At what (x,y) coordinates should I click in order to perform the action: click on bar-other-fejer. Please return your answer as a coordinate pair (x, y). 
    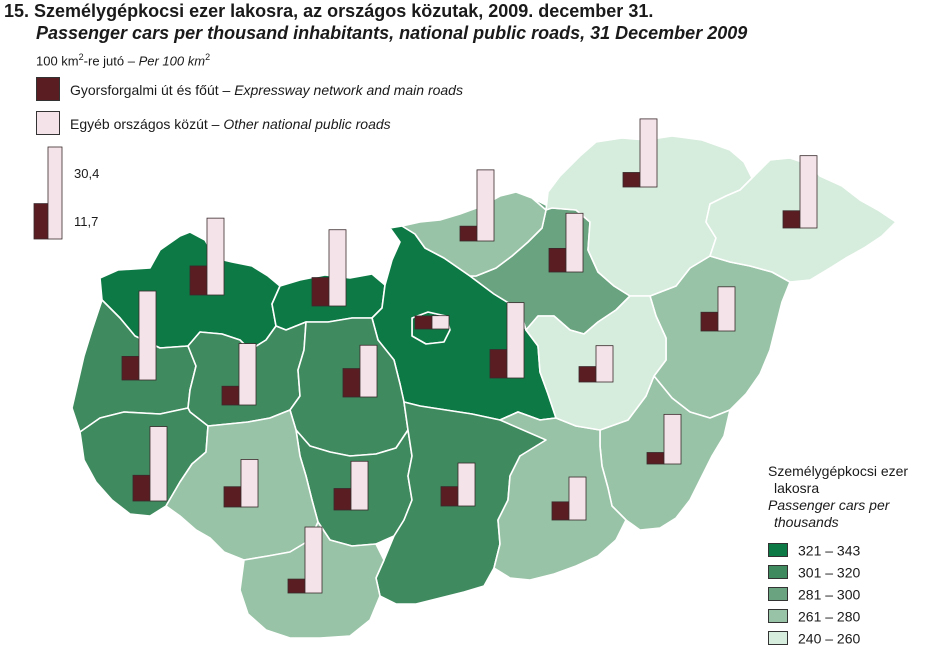
    Looking at the image, I should click on (368, 371).